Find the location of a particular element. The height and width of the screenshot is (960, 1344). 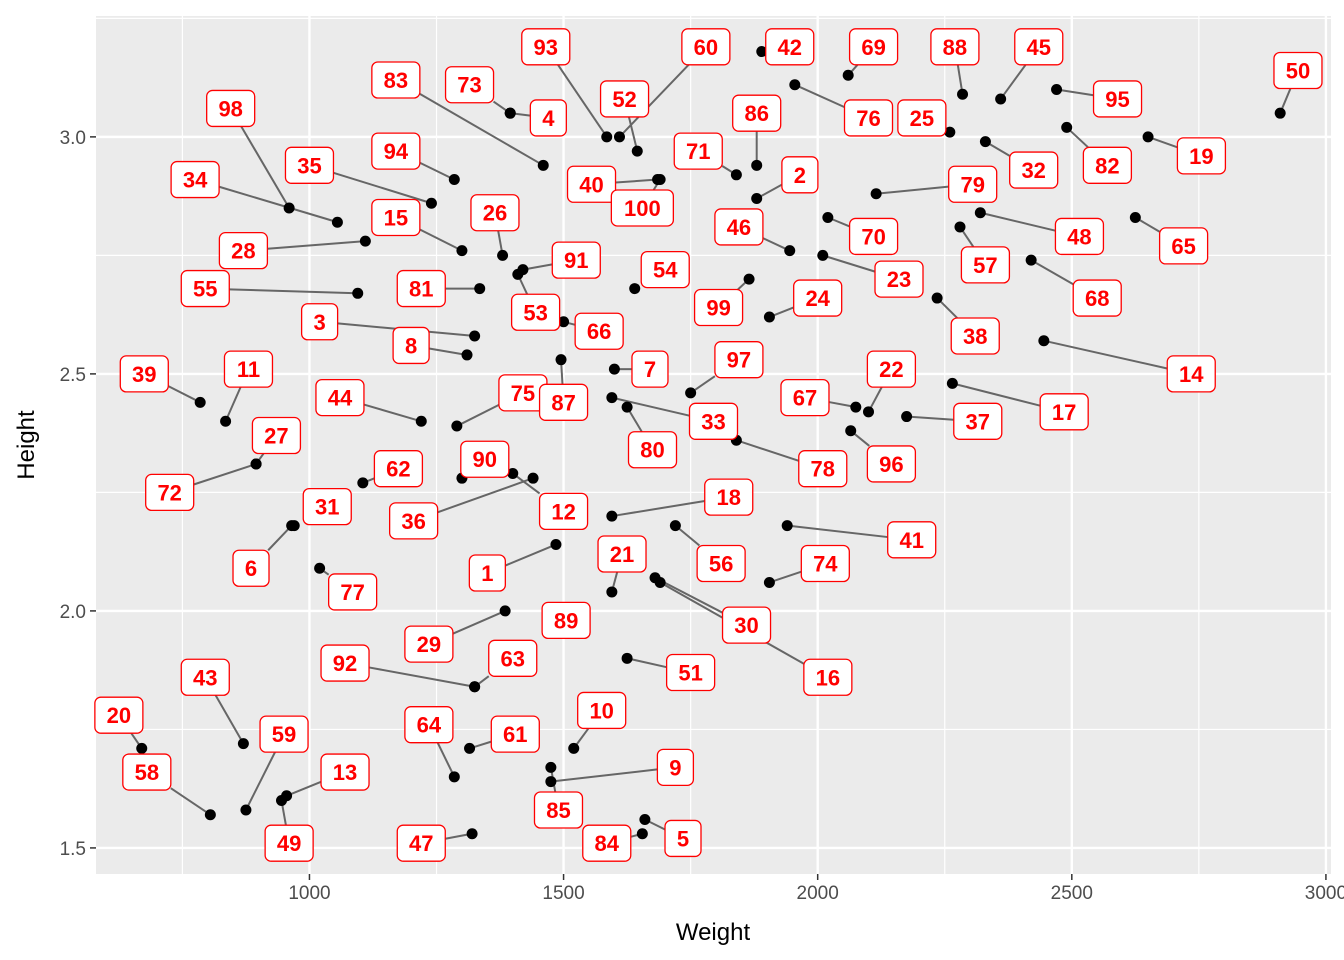

point-label-text: 26 is located at coordinates (495, 213).